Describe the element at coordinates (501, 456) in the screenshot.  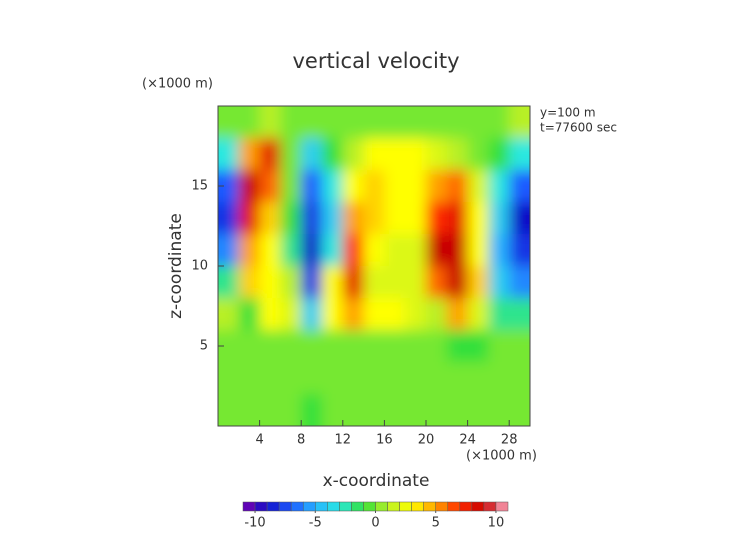
I see `x-unit: (×1000 m)` at that location.